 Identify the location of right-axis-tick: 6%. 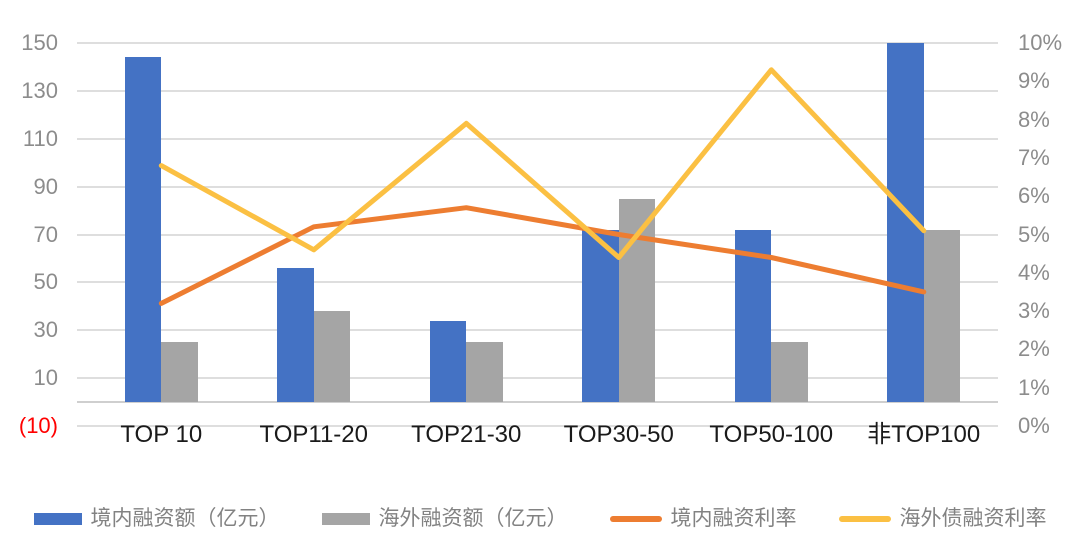
(1034, 196).